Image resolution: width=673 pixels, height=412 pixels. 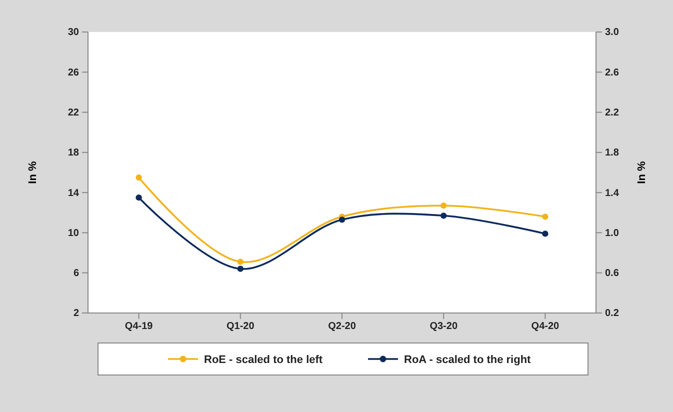 I want to click on x-tick-label: Q3-20, so click(x=444, y=326).